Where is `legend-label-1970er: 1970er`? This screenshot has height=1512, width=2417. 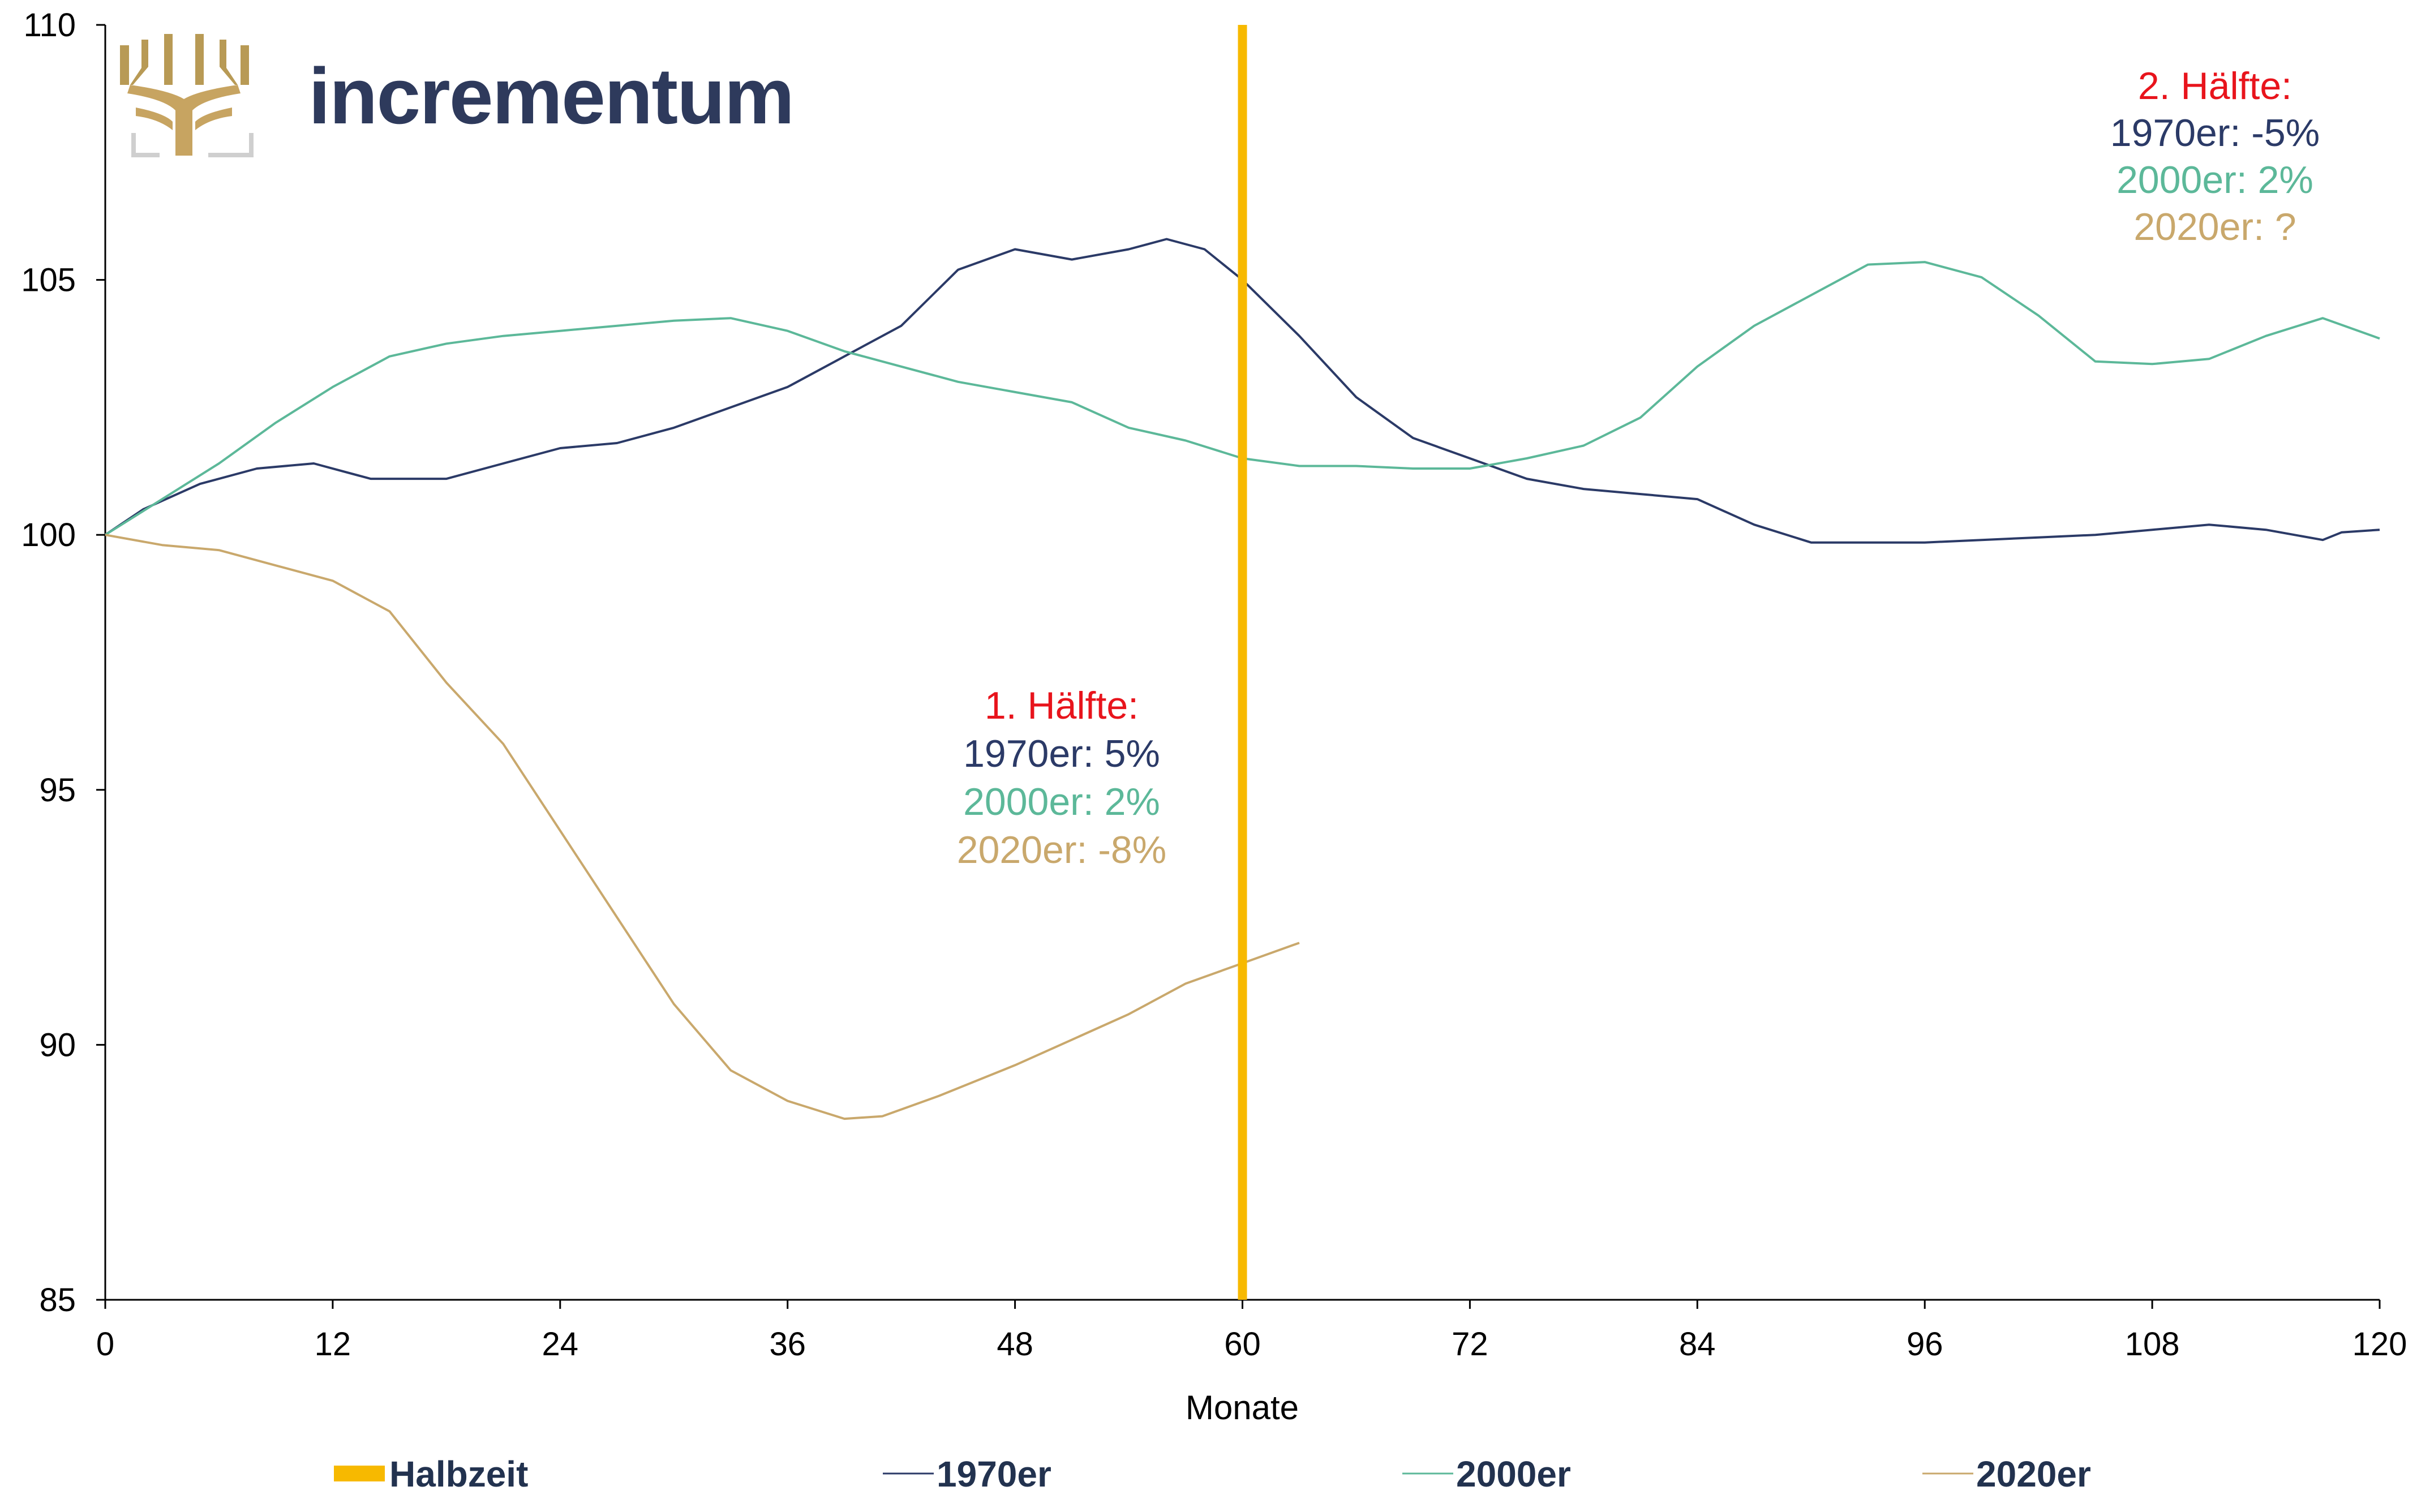 legend-label-1970er: 1970er is located at coordinates (994, 1474).